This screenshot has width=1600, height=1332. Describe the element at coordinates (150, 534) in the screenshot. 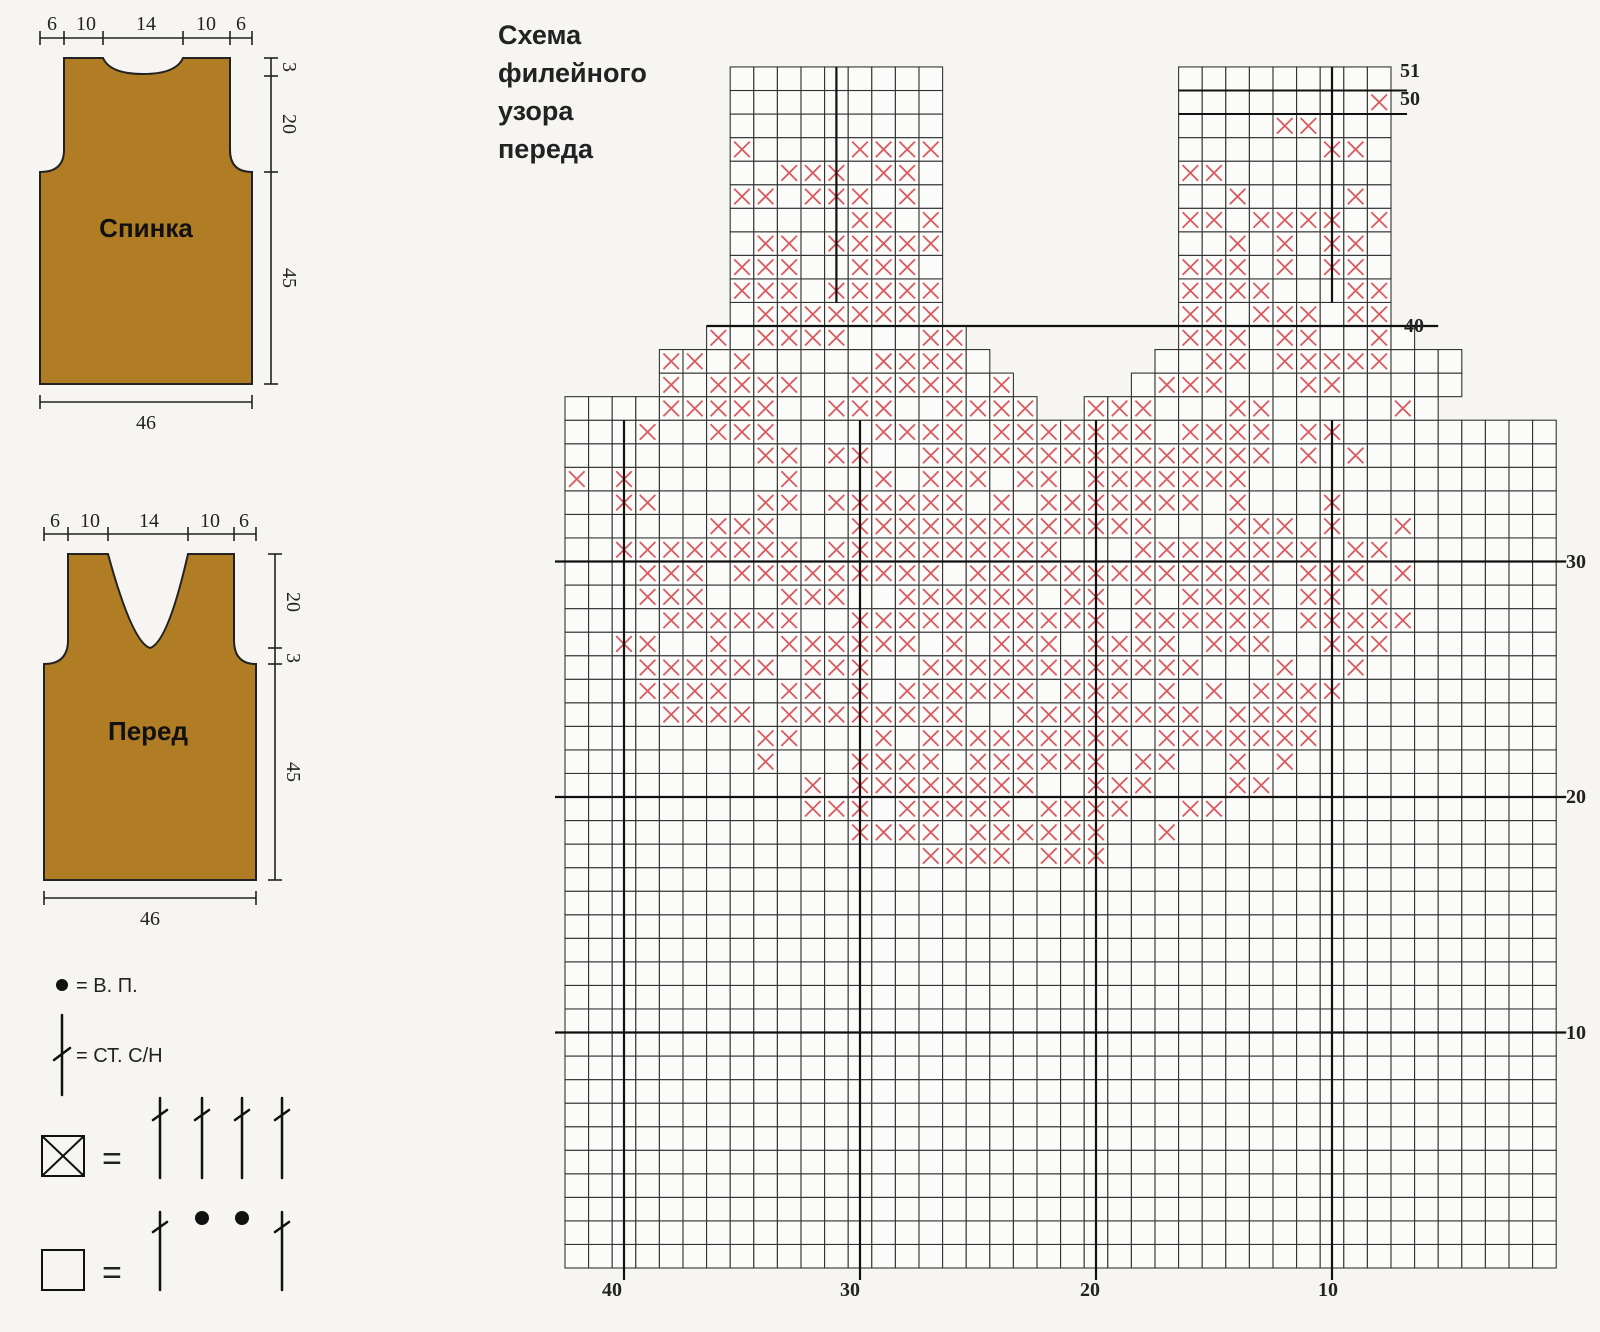

I see `front-top-dimension` at that location.